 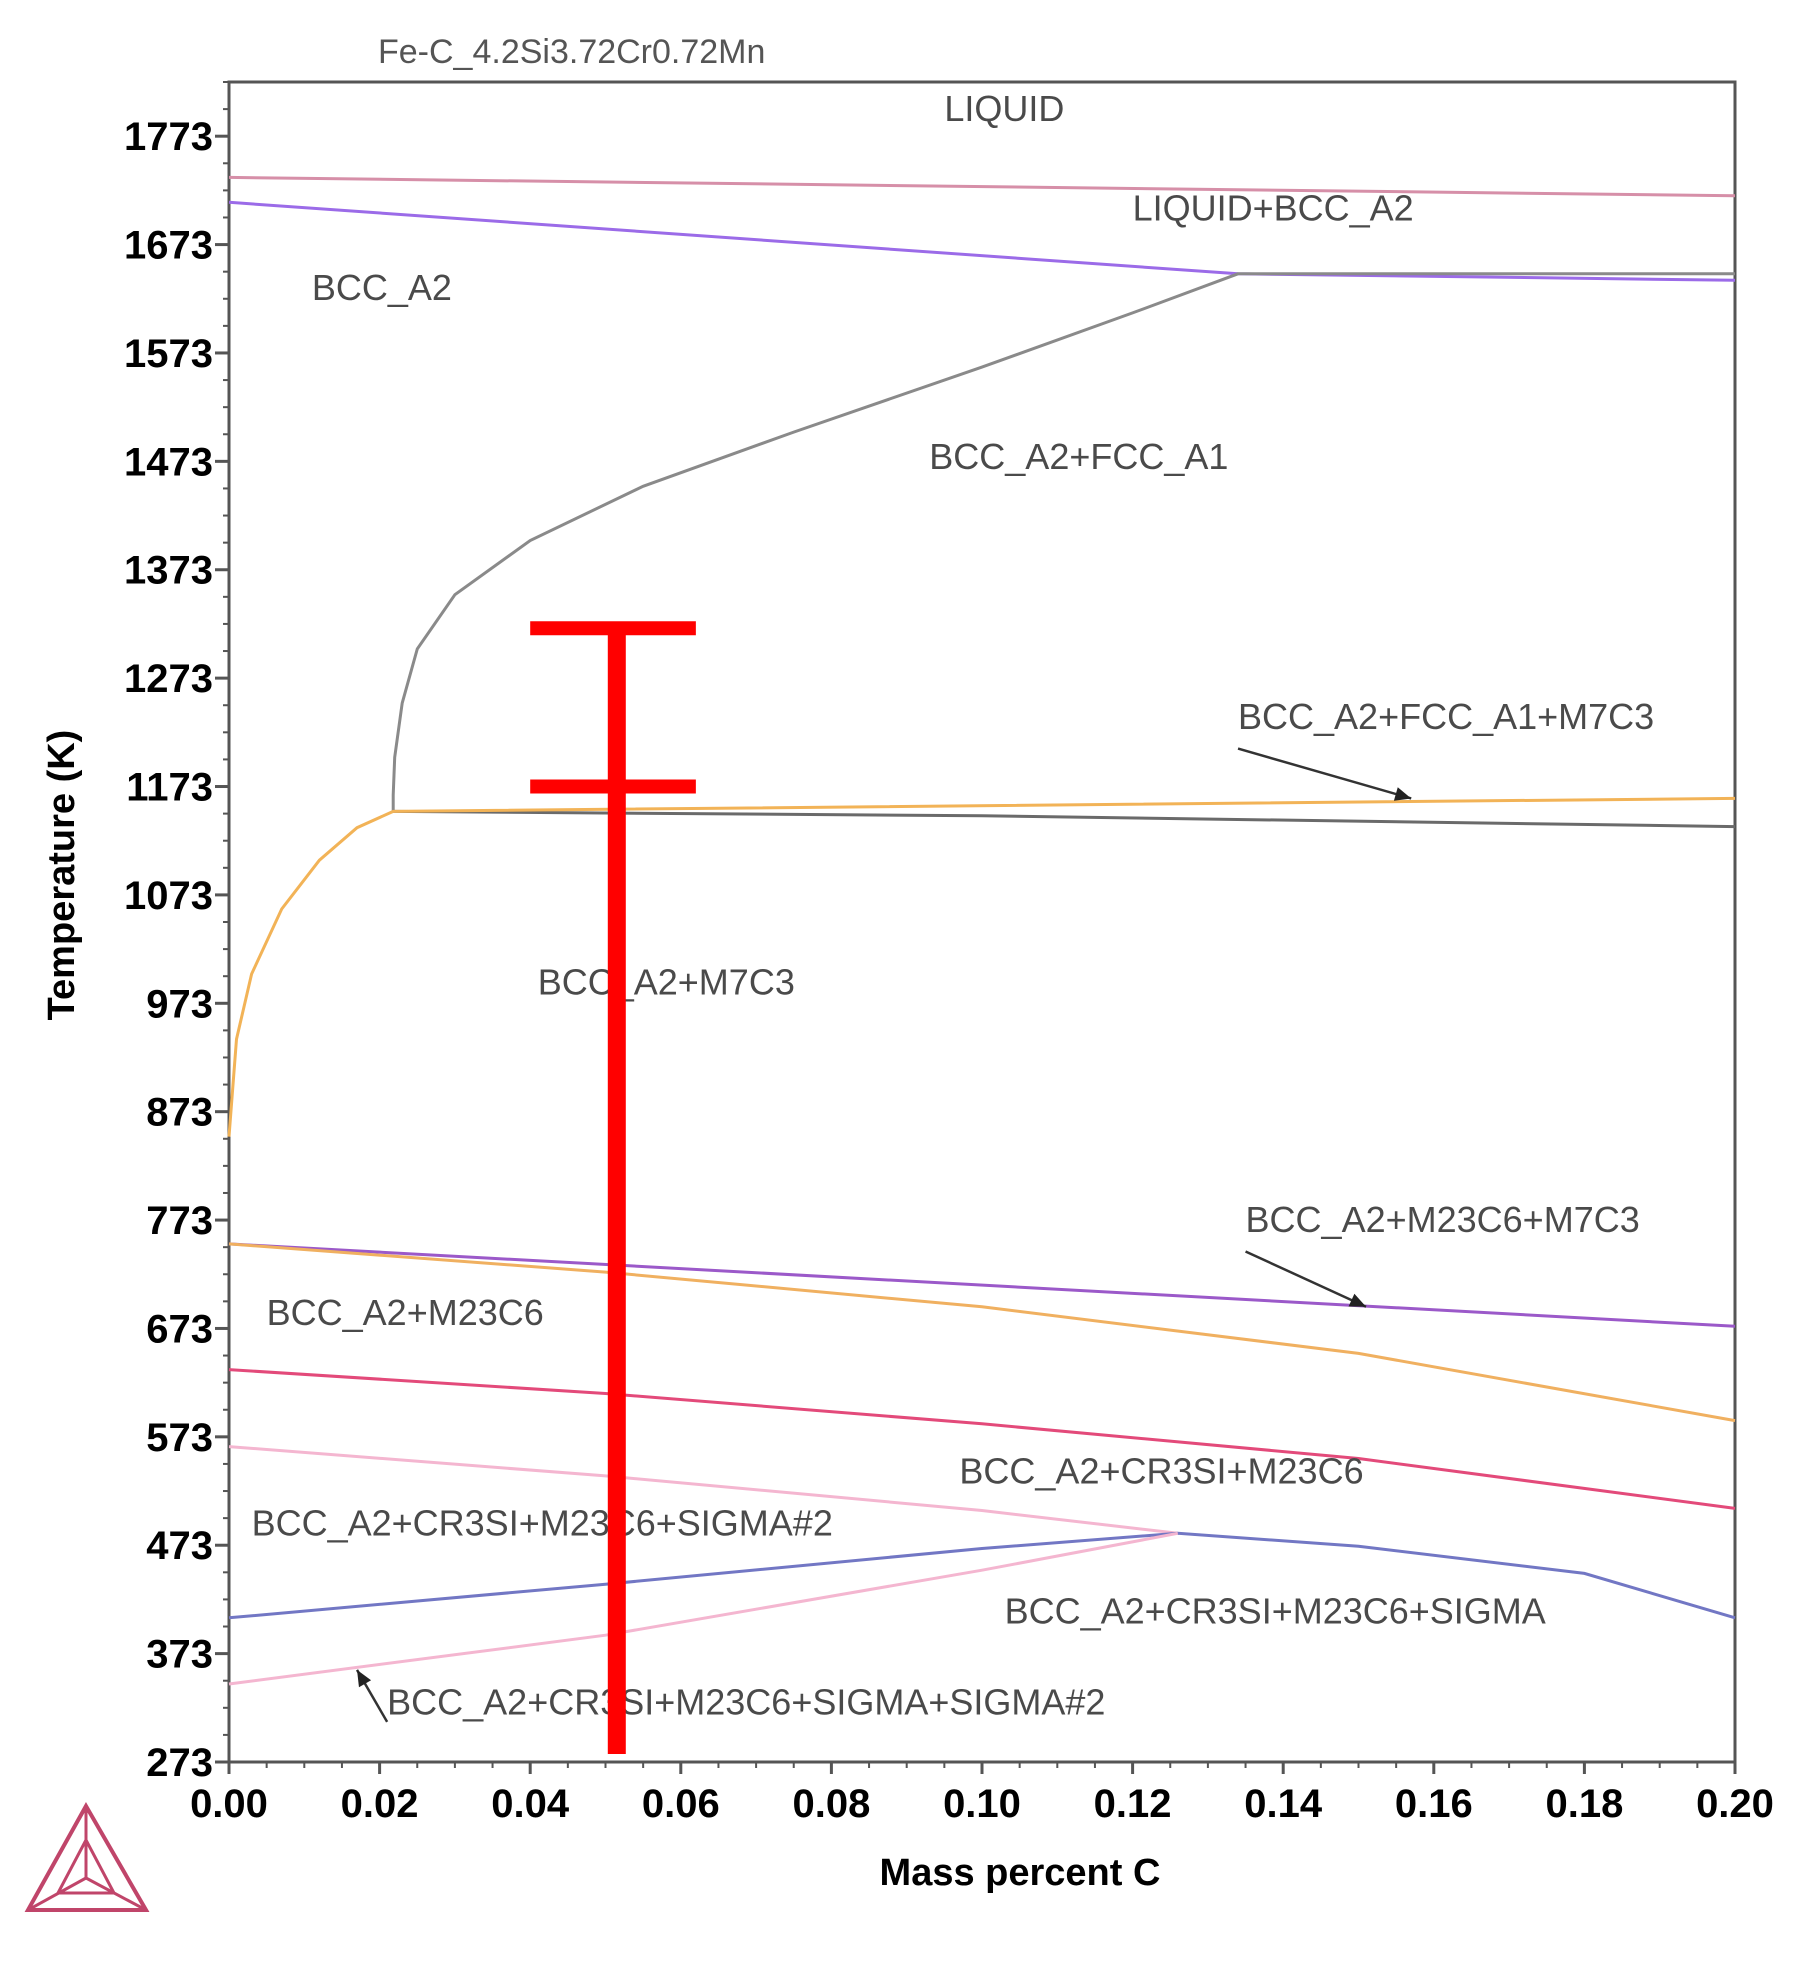 I want to click on region-label: BCC_A2, so click(x=382, y=287).